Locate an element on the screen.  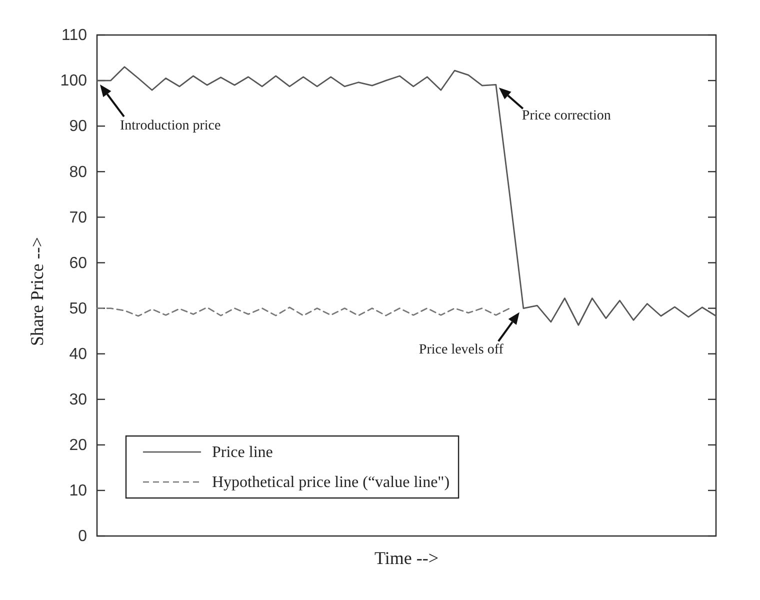
y-tick-label: 90 is located at coordinates (78, 127).